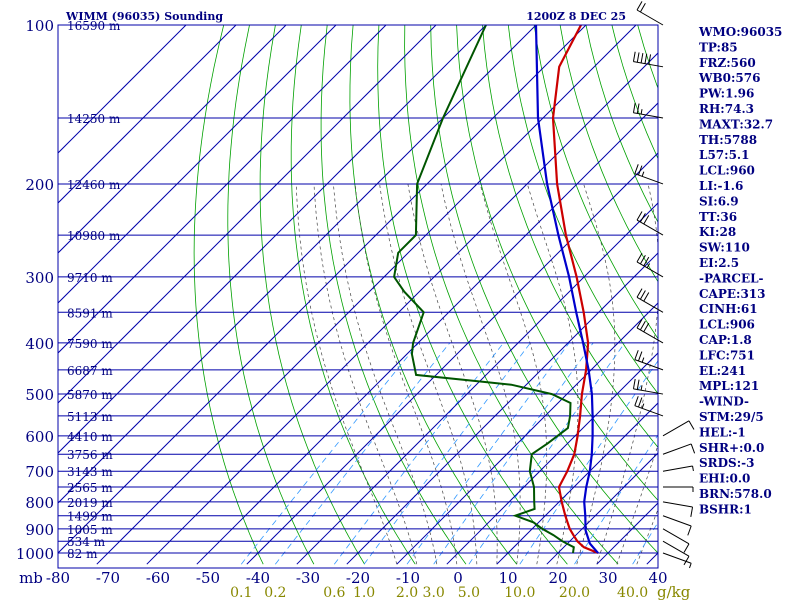  What do you see at coordinates (574, 592) in the screenshot?
I see `mixing-ratio-tick-label: 20.0` at bounding box center [574, 592].